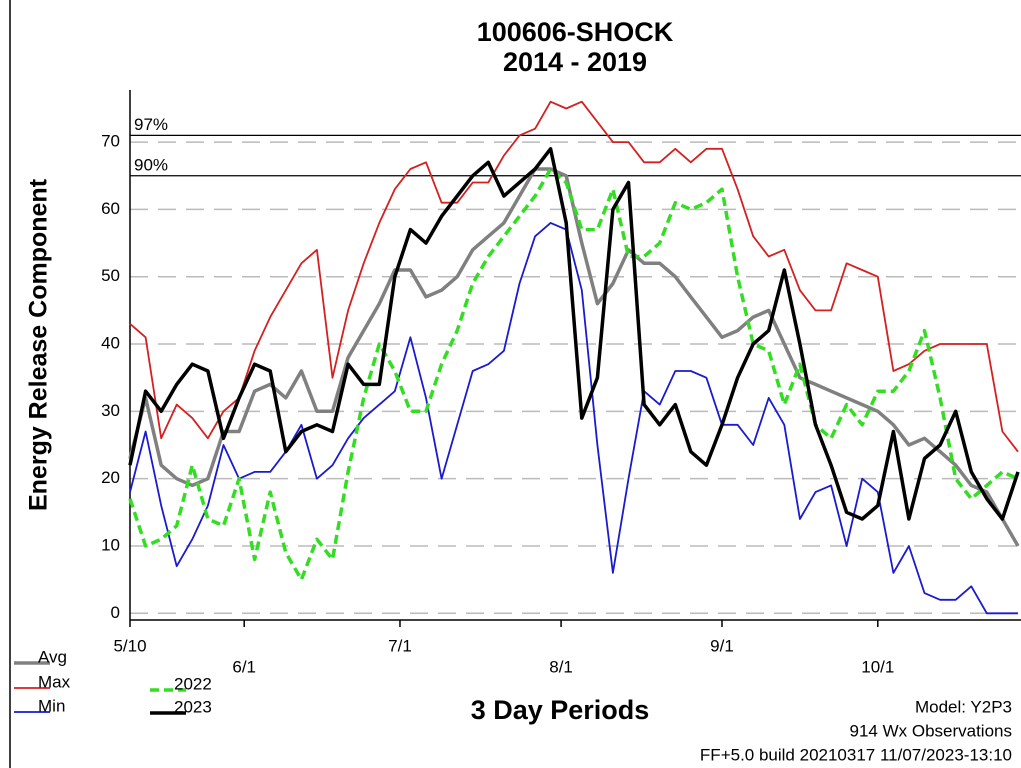 The height and width of the screenshot is (768, 1021). I want to click on annotation: FF+5.0 build 20210317 11/07/2023-13:10, so click(856, 754).